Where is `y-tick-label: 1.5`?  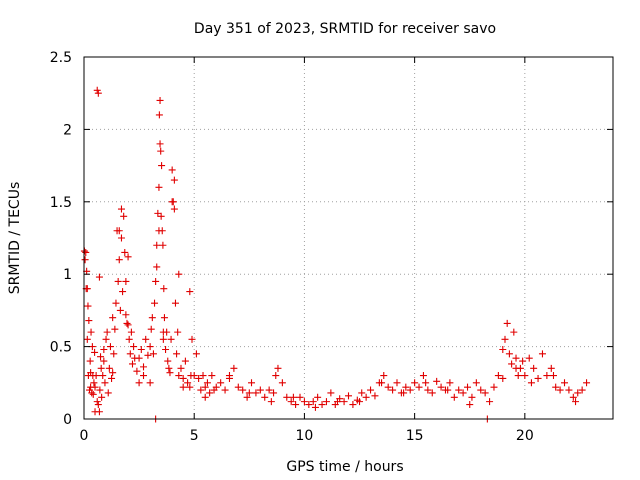
y-tick-label: 1.5 is located at coordinates (61, 203).